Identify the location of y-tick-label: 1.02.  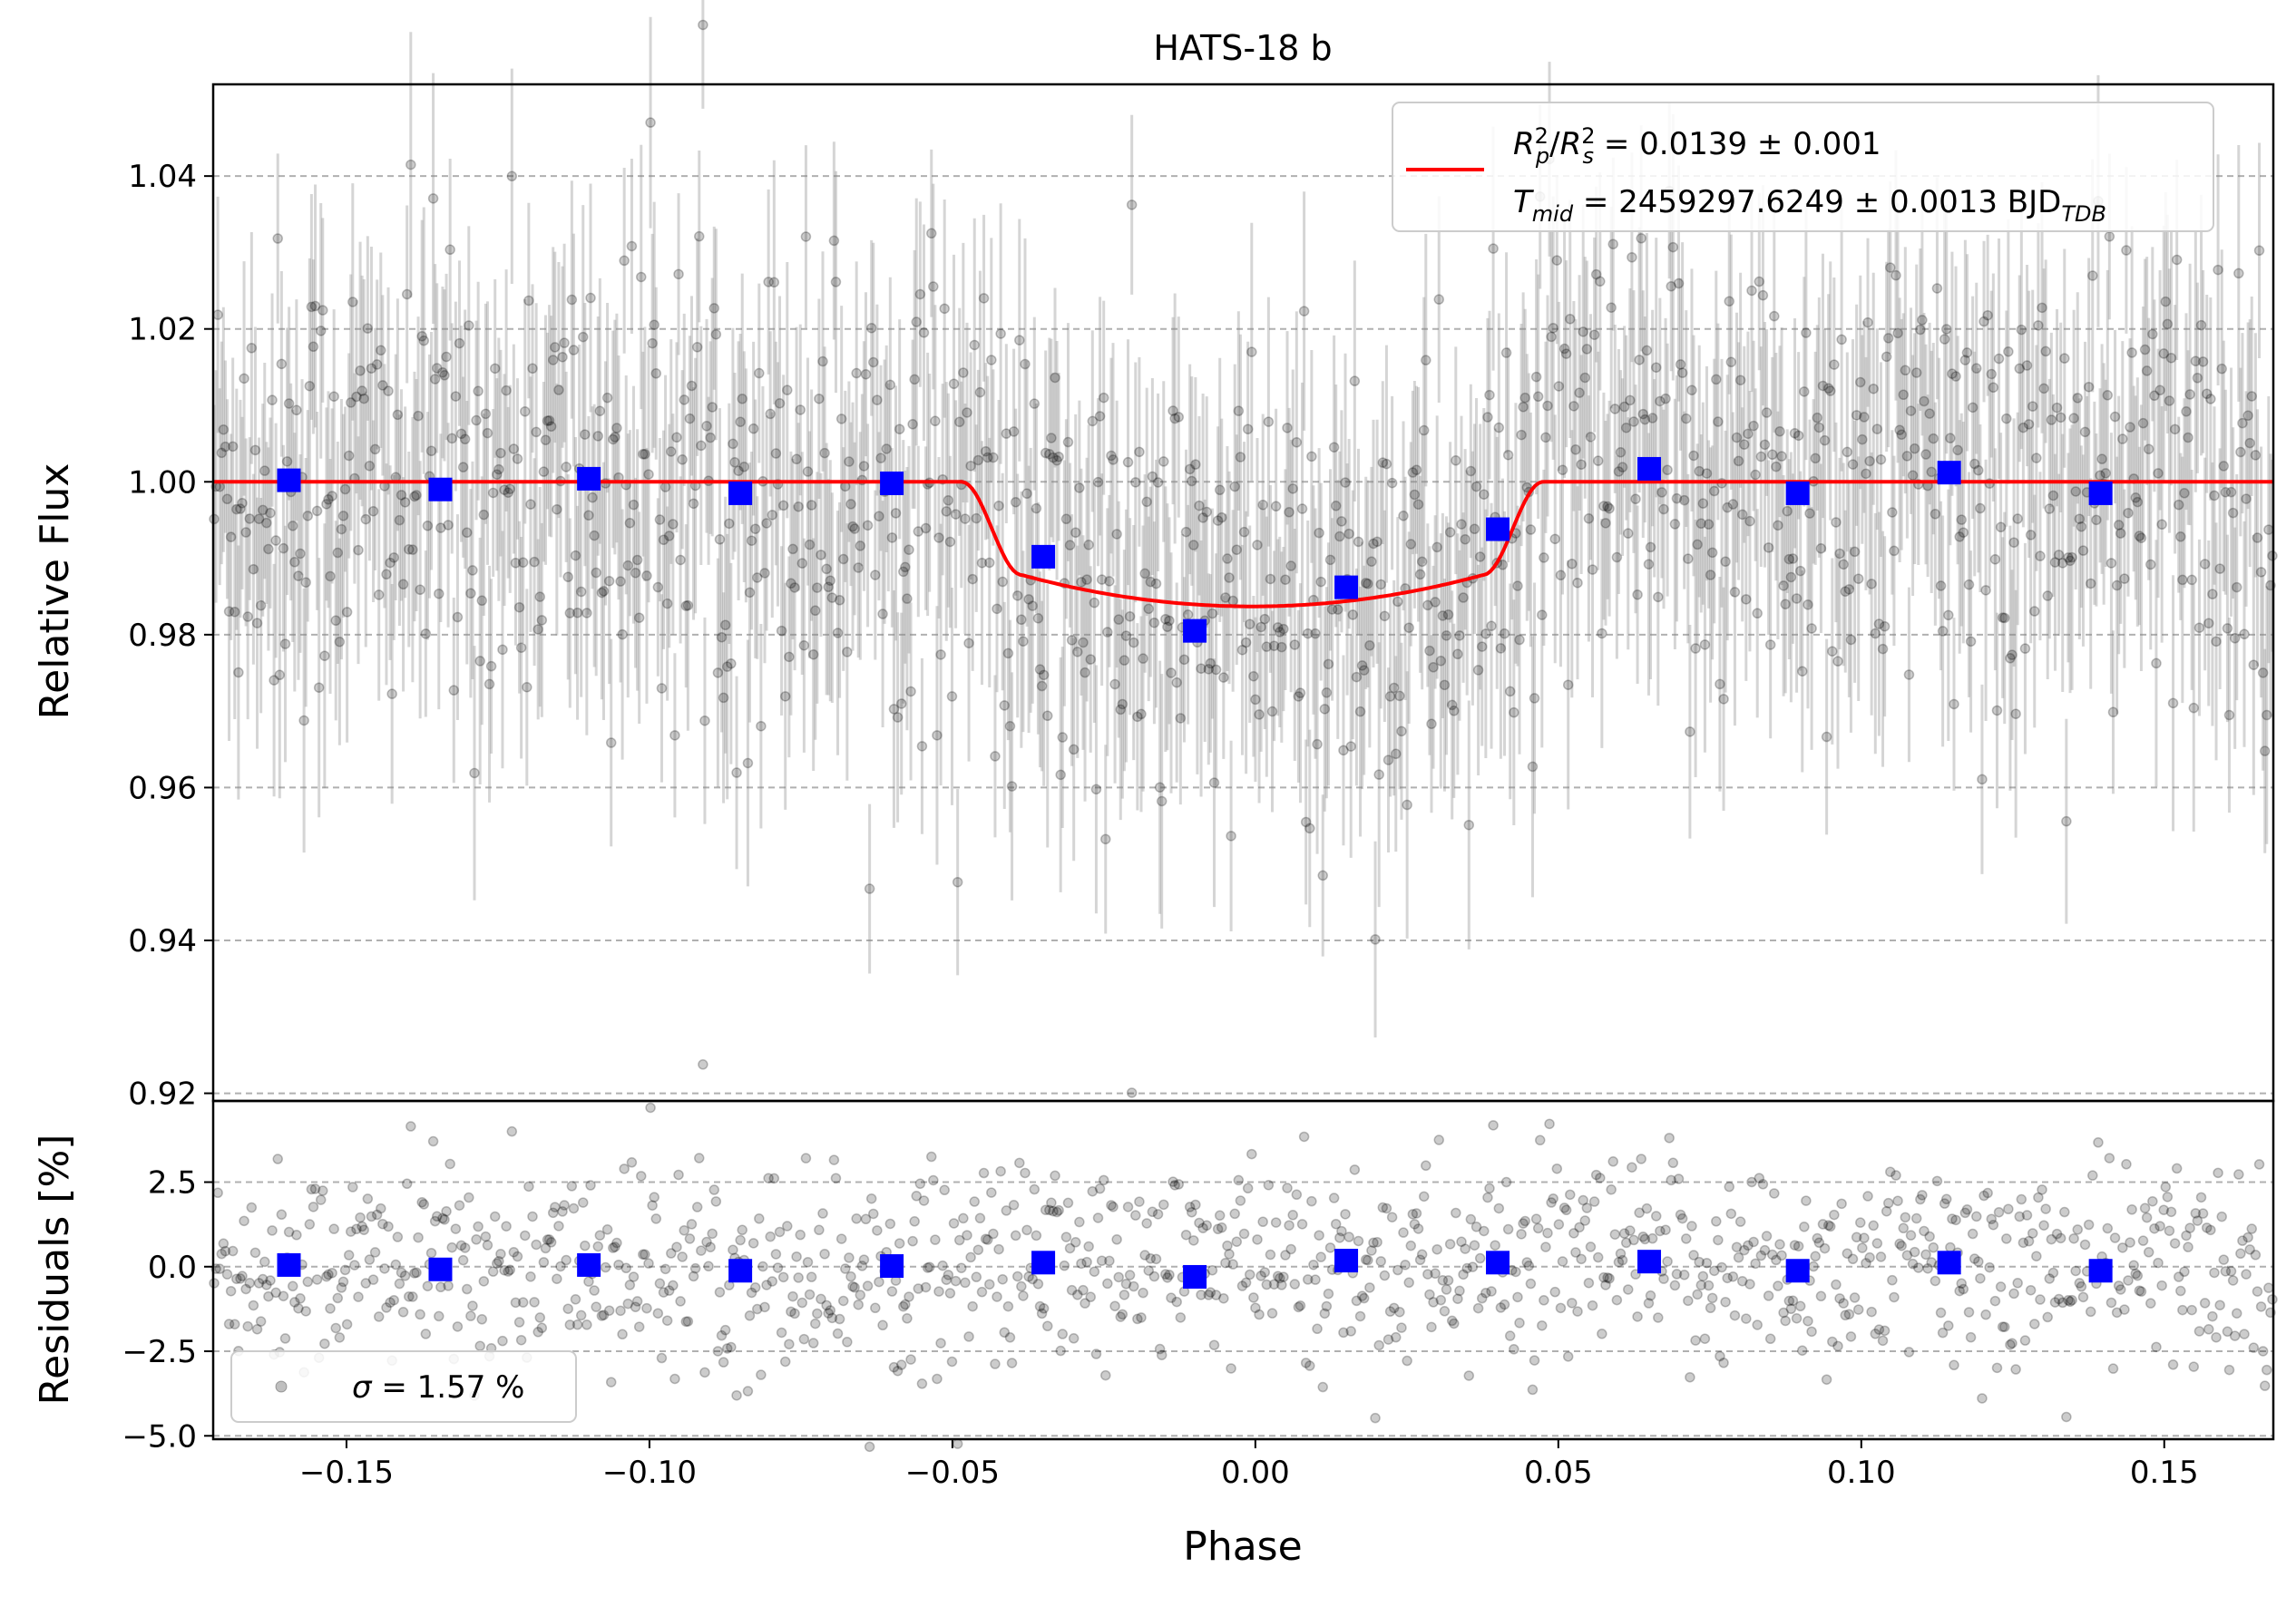
(162, 330).